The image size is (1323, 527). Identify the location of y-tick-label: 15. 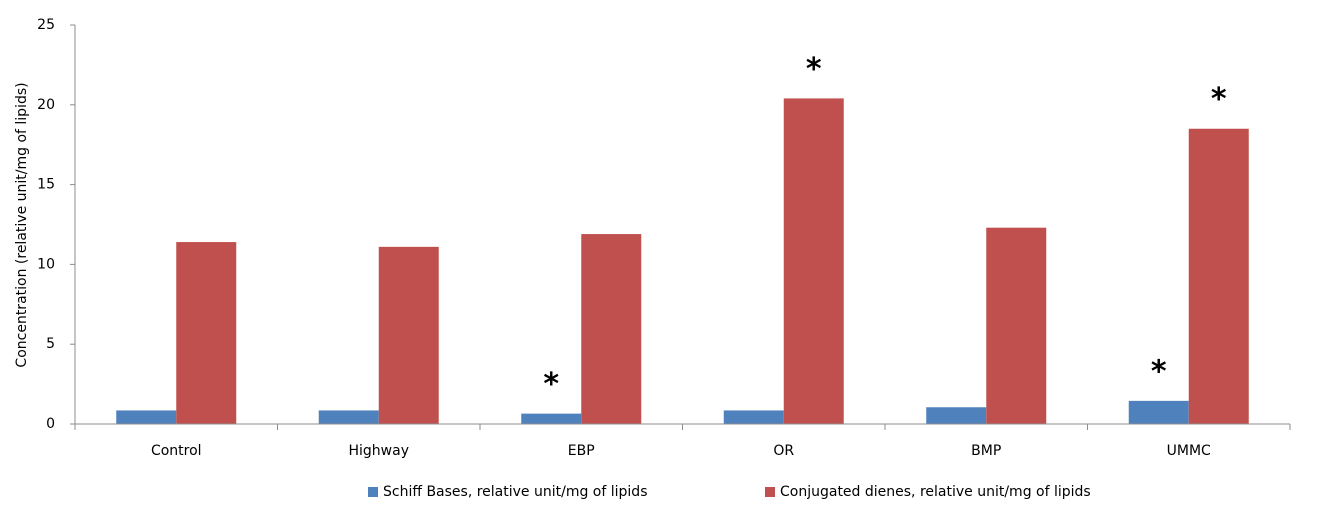
(46, 185).